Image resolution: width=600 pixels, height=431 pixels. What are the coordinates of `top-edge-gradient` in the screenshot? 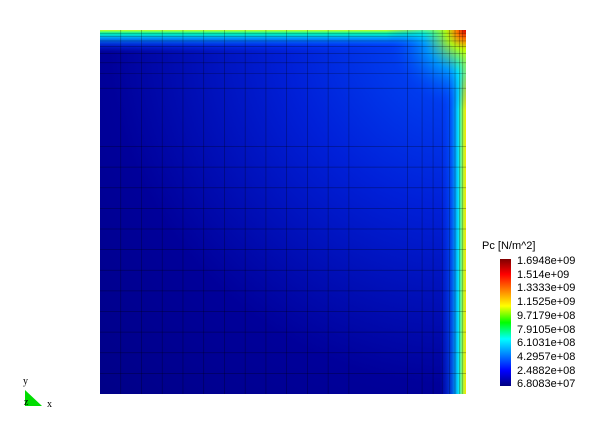 It's located at (283, 41).